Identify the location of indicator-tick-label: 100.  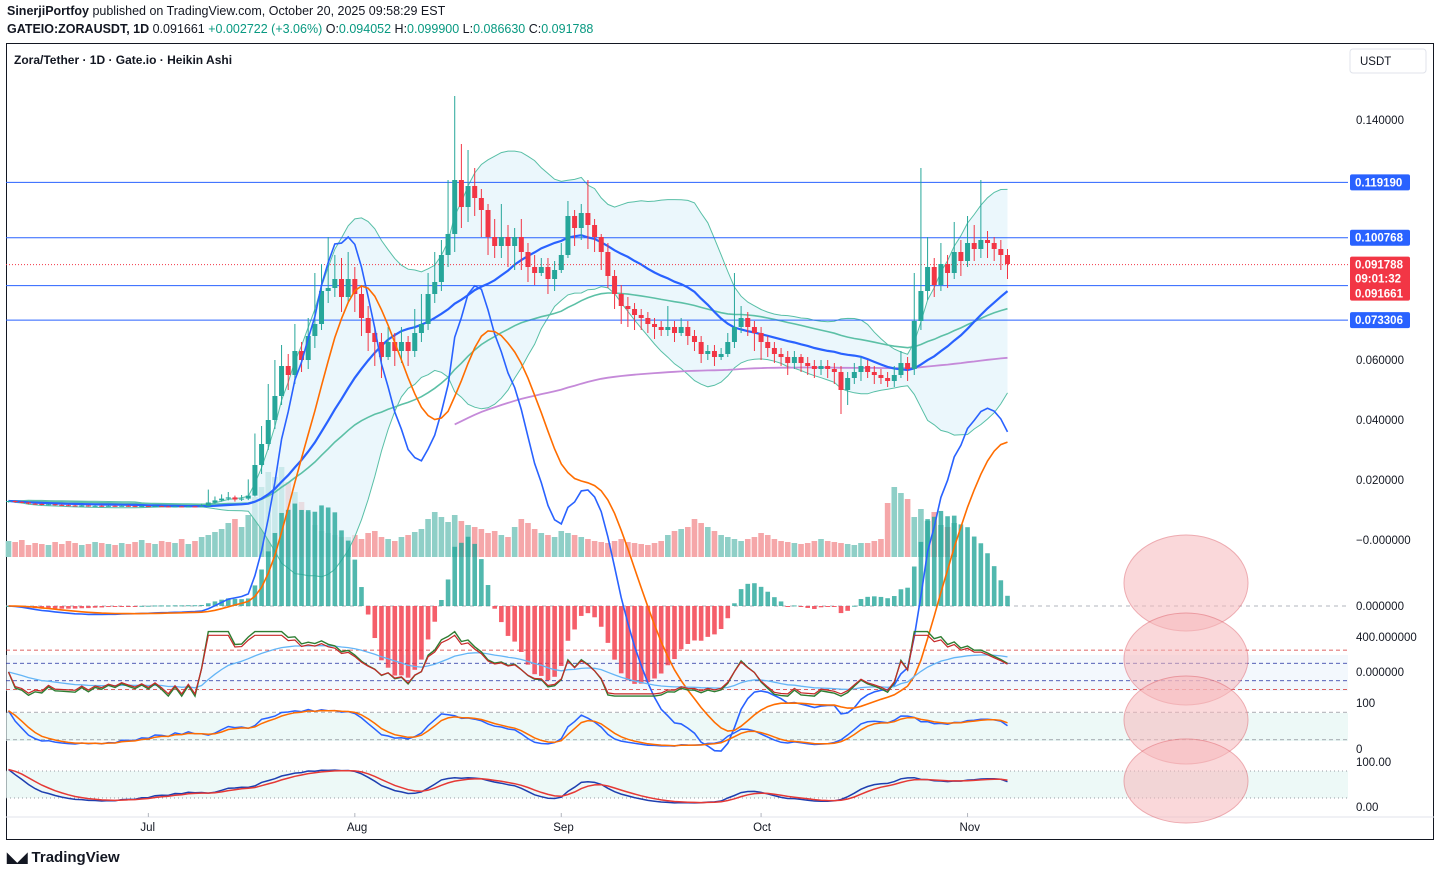
(1365, 704).